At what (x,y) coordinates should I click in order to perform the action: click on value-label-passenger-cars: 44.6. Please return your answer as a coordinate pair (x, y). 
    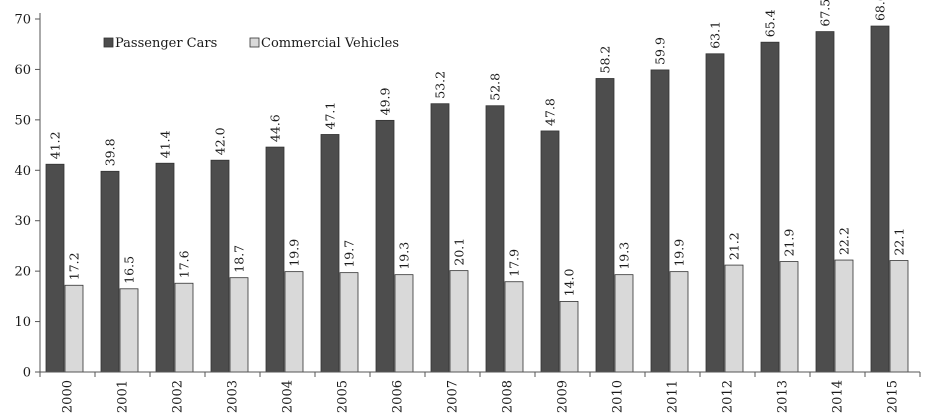
    Looking at the image, I should click on (275, 128).